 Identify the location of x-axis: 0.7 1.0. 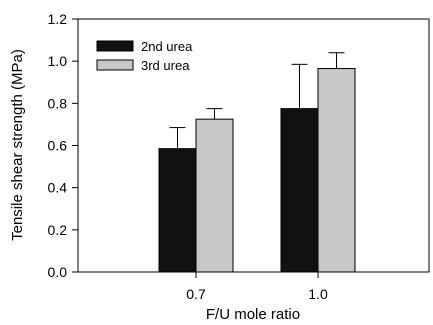
(257, 287).